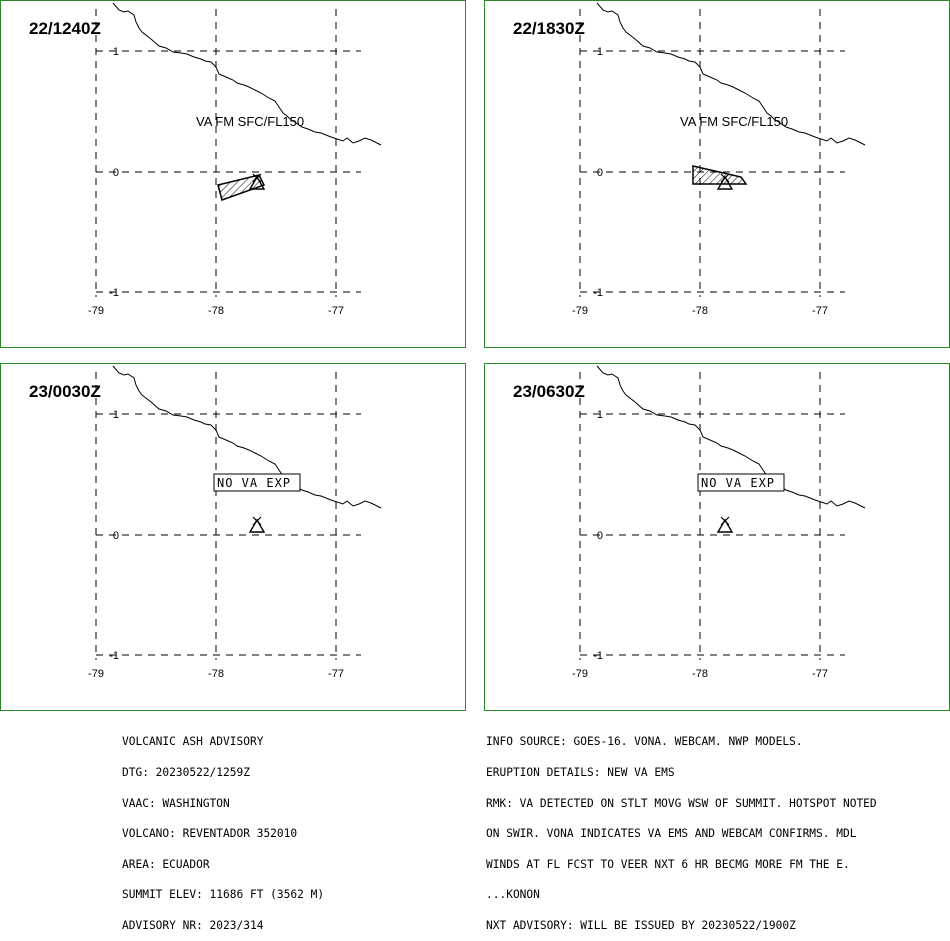 The width and height of the screenshot is (950, 941). I want to click on panel-time-label: 22/1240Z, so click(65, 28).